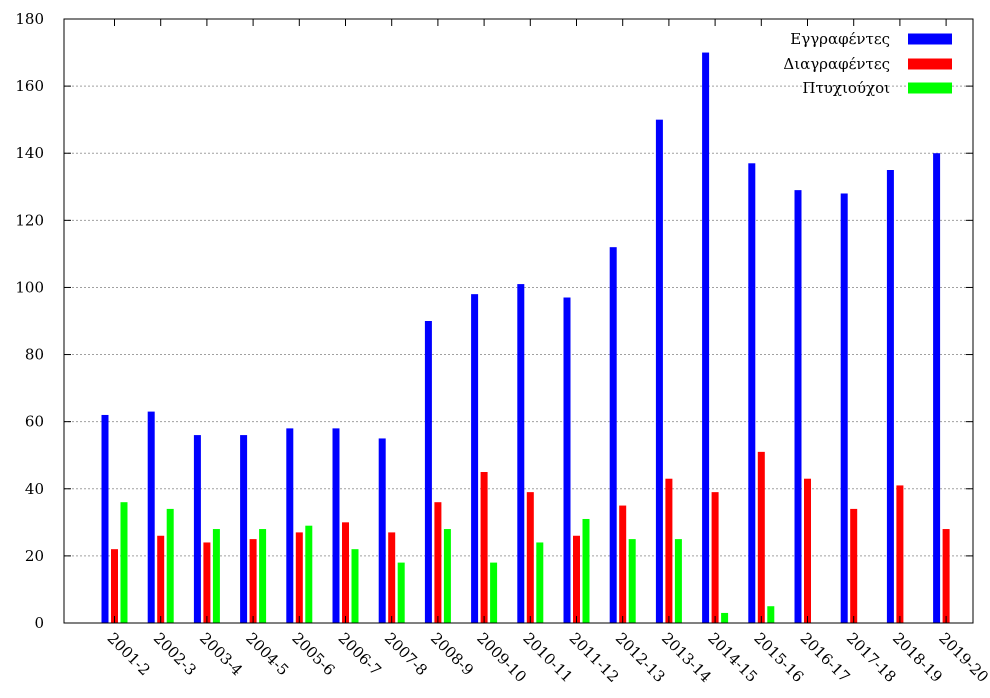  What do you see at coordinates (640, 657) in the screenshot?
I see `x-tick-label: 2012-13` at bounding box center [640, 657].